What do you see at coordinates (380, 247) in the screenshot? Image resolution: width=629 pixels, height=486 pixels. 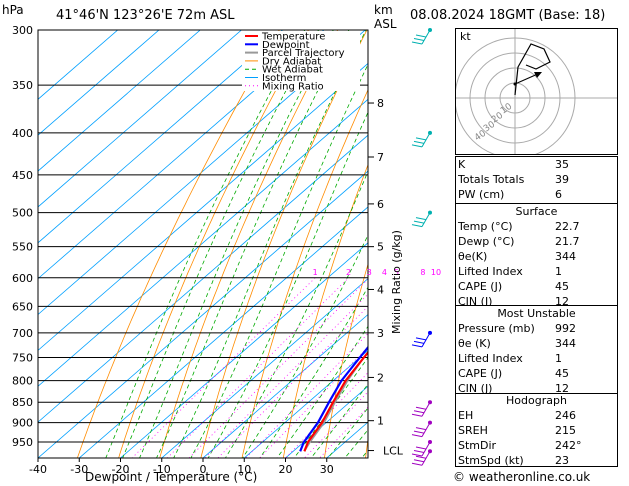 I see `height-tick-label: 5` at bounding box center [380, 247].